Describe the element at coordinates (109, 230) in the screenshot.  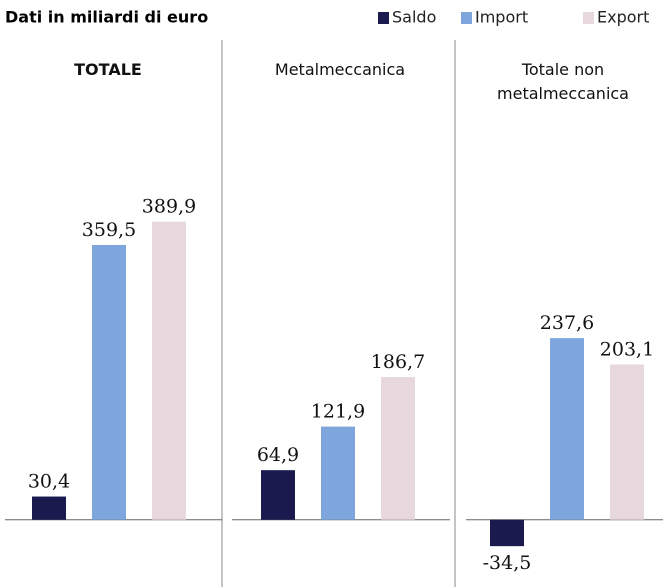
I see `value-label: 359,5` at that location.